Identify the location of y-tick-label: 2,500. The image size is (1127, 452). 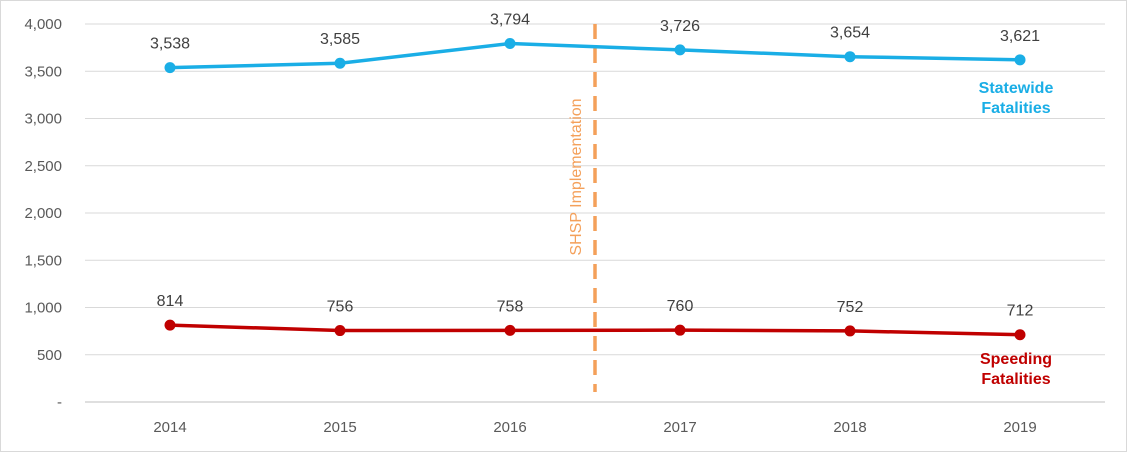
(43, 166).